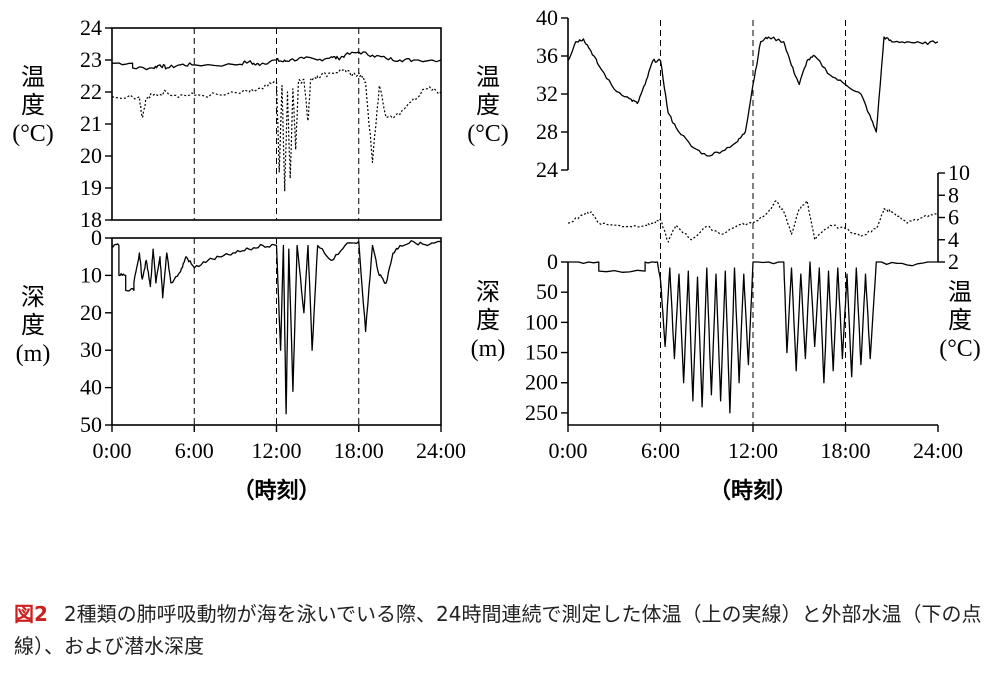 Image resolution: width=996 pixels, height=677 pixels. What do you see at coordinates (91, 59) in the screenshot?
I see `y-tick-label: 23` at bounding box center [91, 59].